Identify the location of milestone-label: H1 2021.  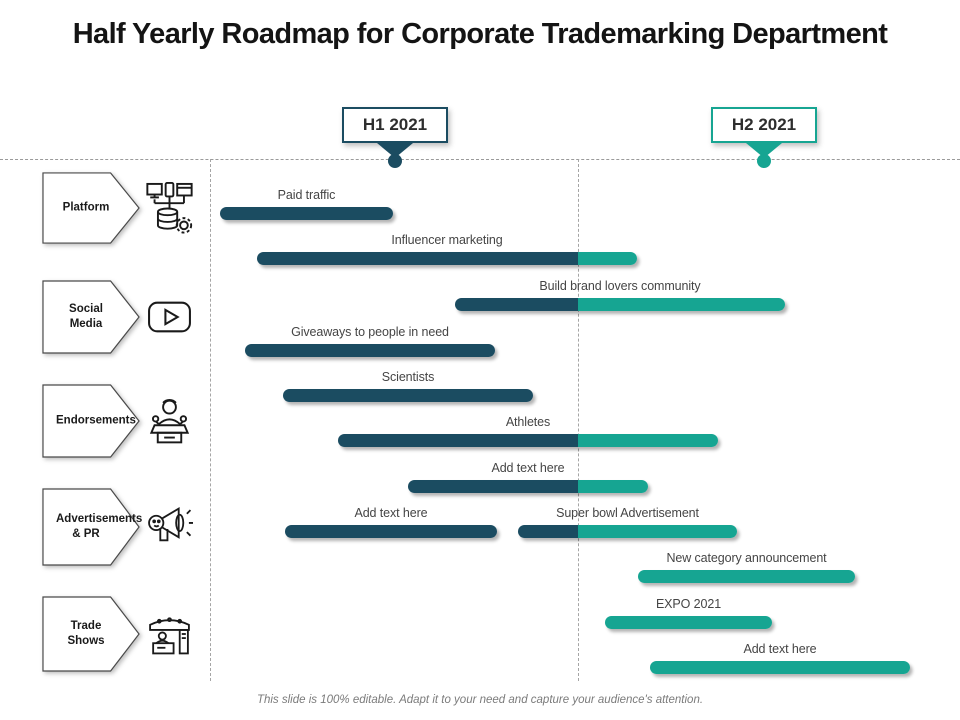
(395, 124).